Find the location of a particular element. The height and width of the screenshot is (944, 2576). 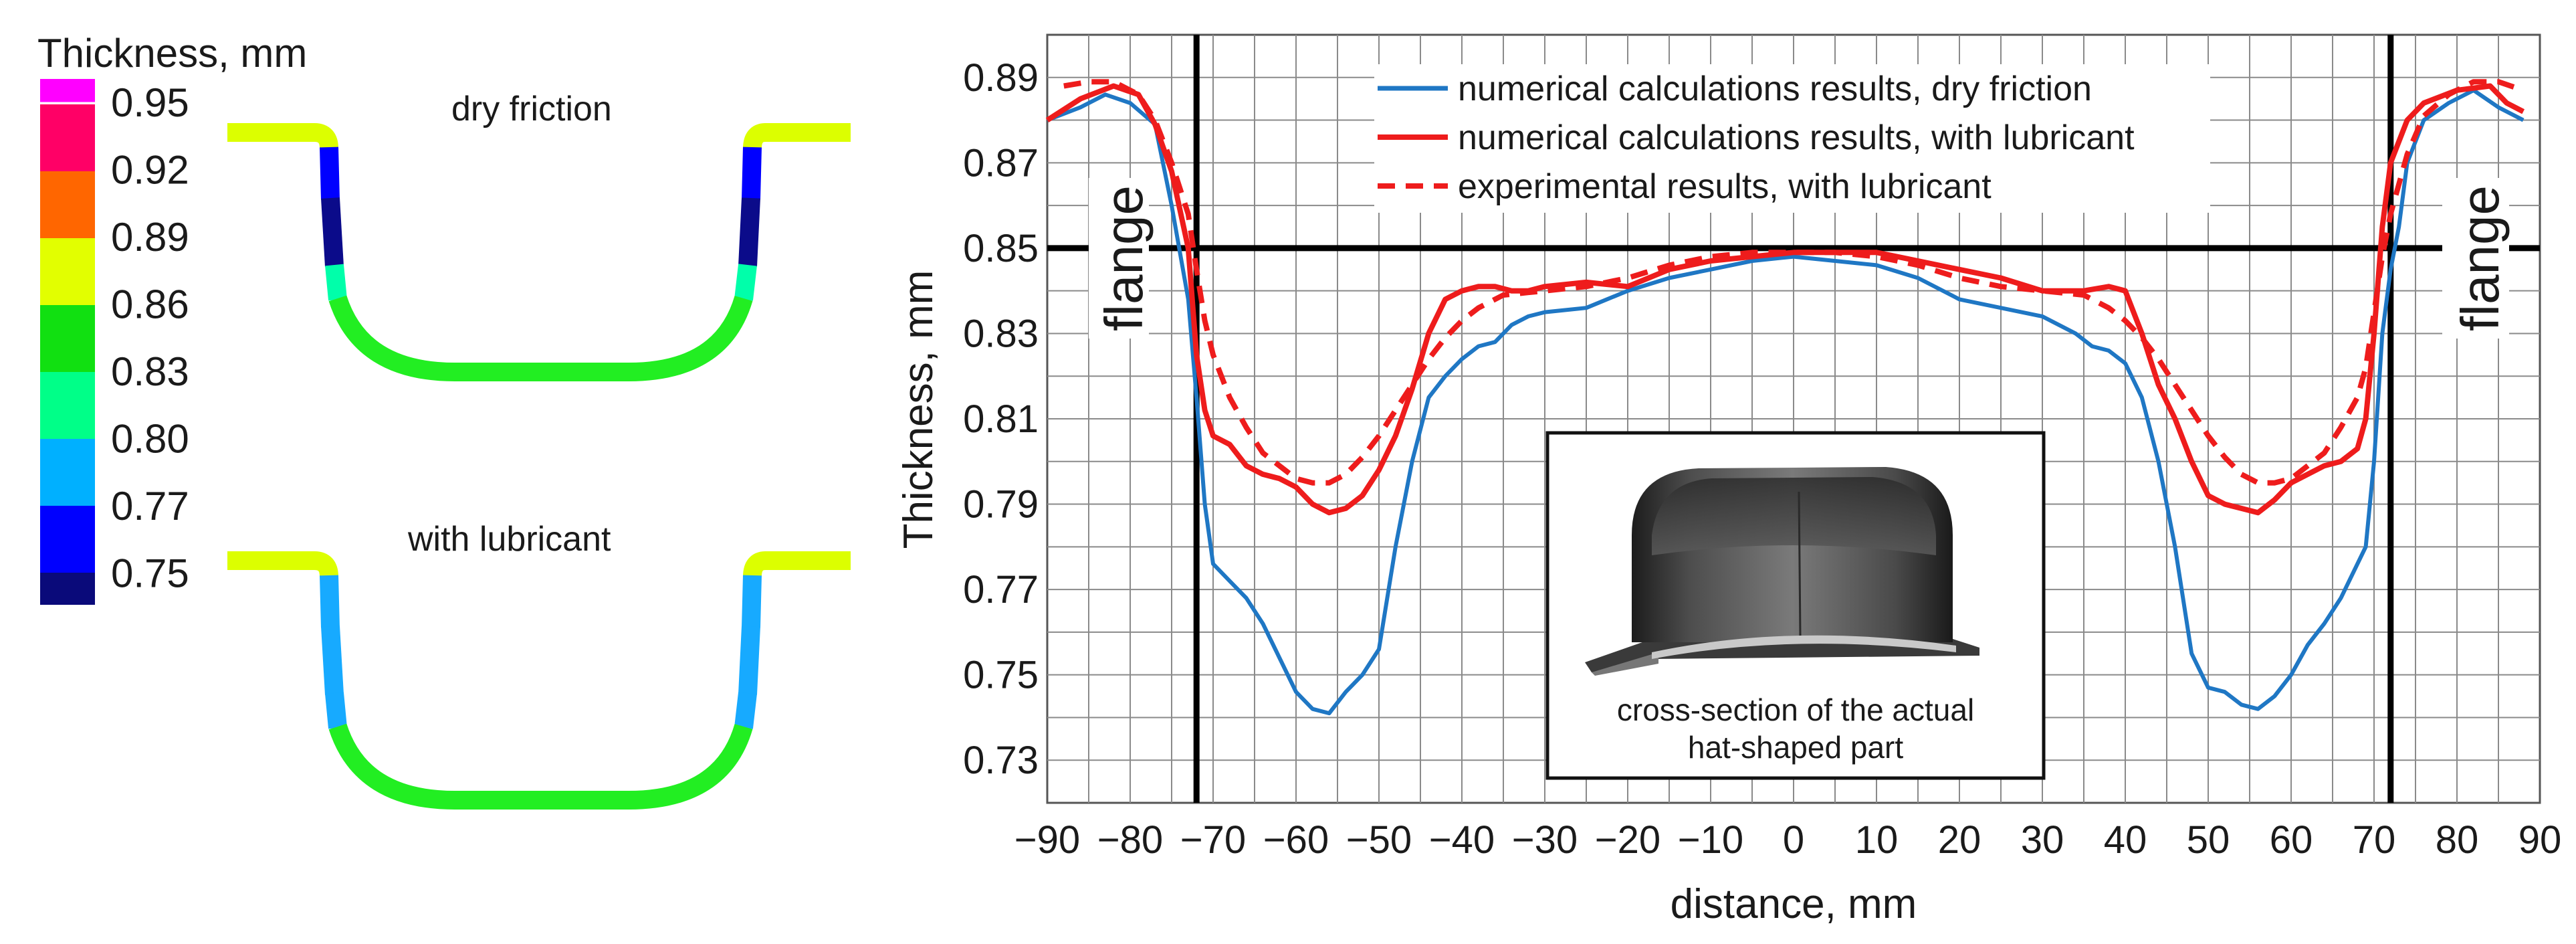

profile-label-with-lubricant: with lubricant is located at coordinates (509, 539).